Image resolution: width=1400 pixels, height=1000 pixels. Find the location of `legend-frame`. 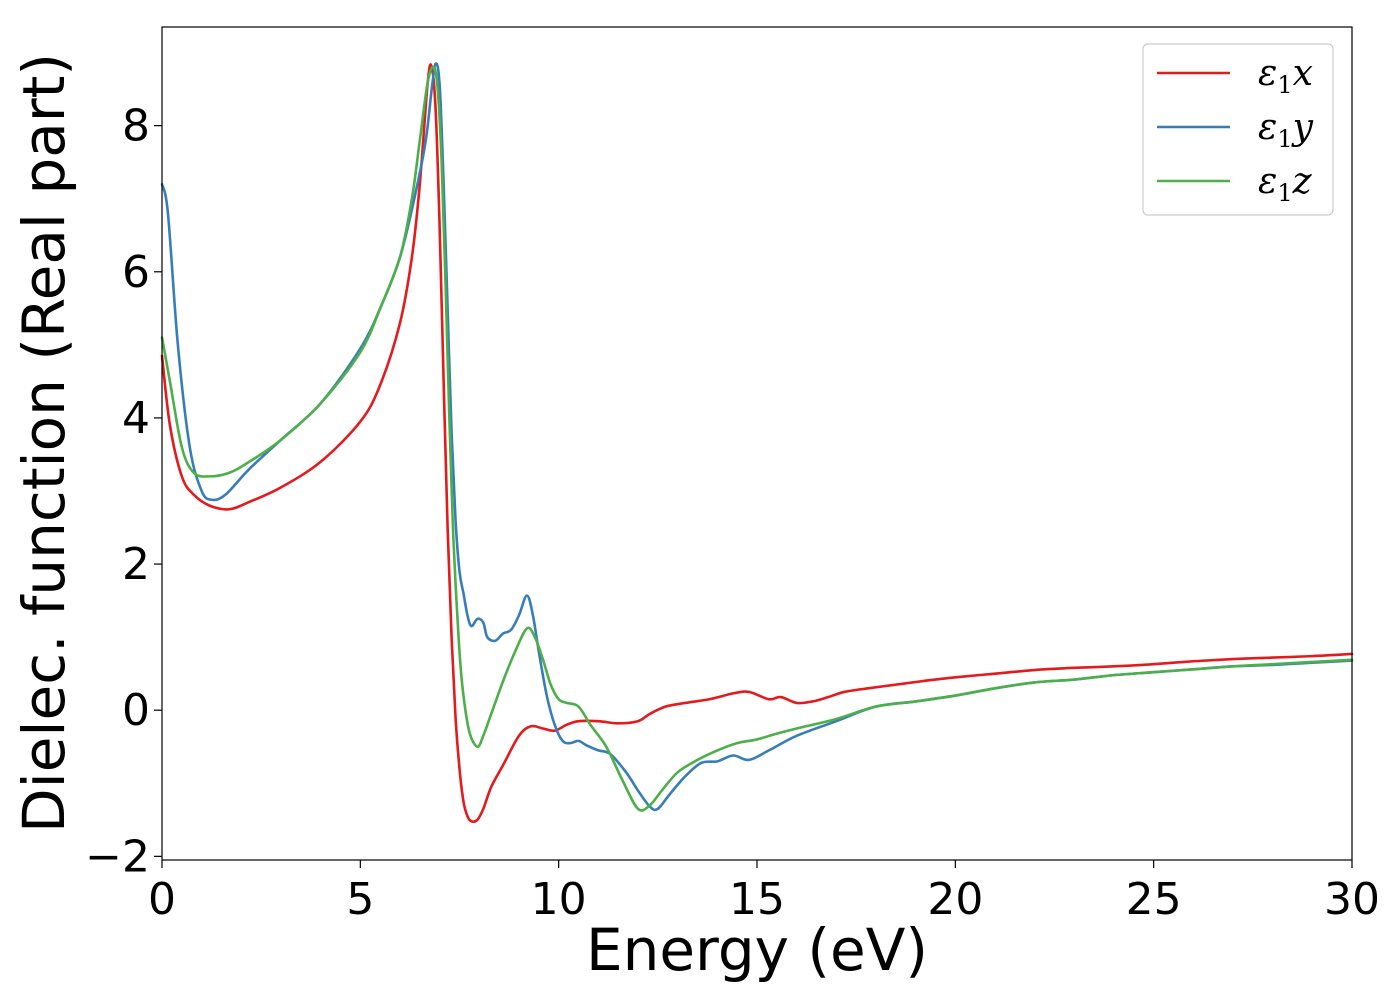

legend-frame is located at coordinates (1238, 129).